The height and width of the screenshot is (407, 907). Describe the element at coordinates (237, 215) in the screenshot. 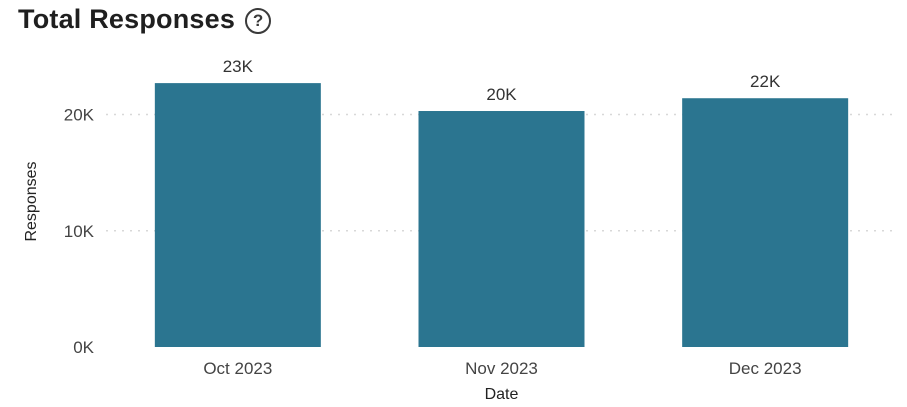

I see `bar-oct-2023` at that location.